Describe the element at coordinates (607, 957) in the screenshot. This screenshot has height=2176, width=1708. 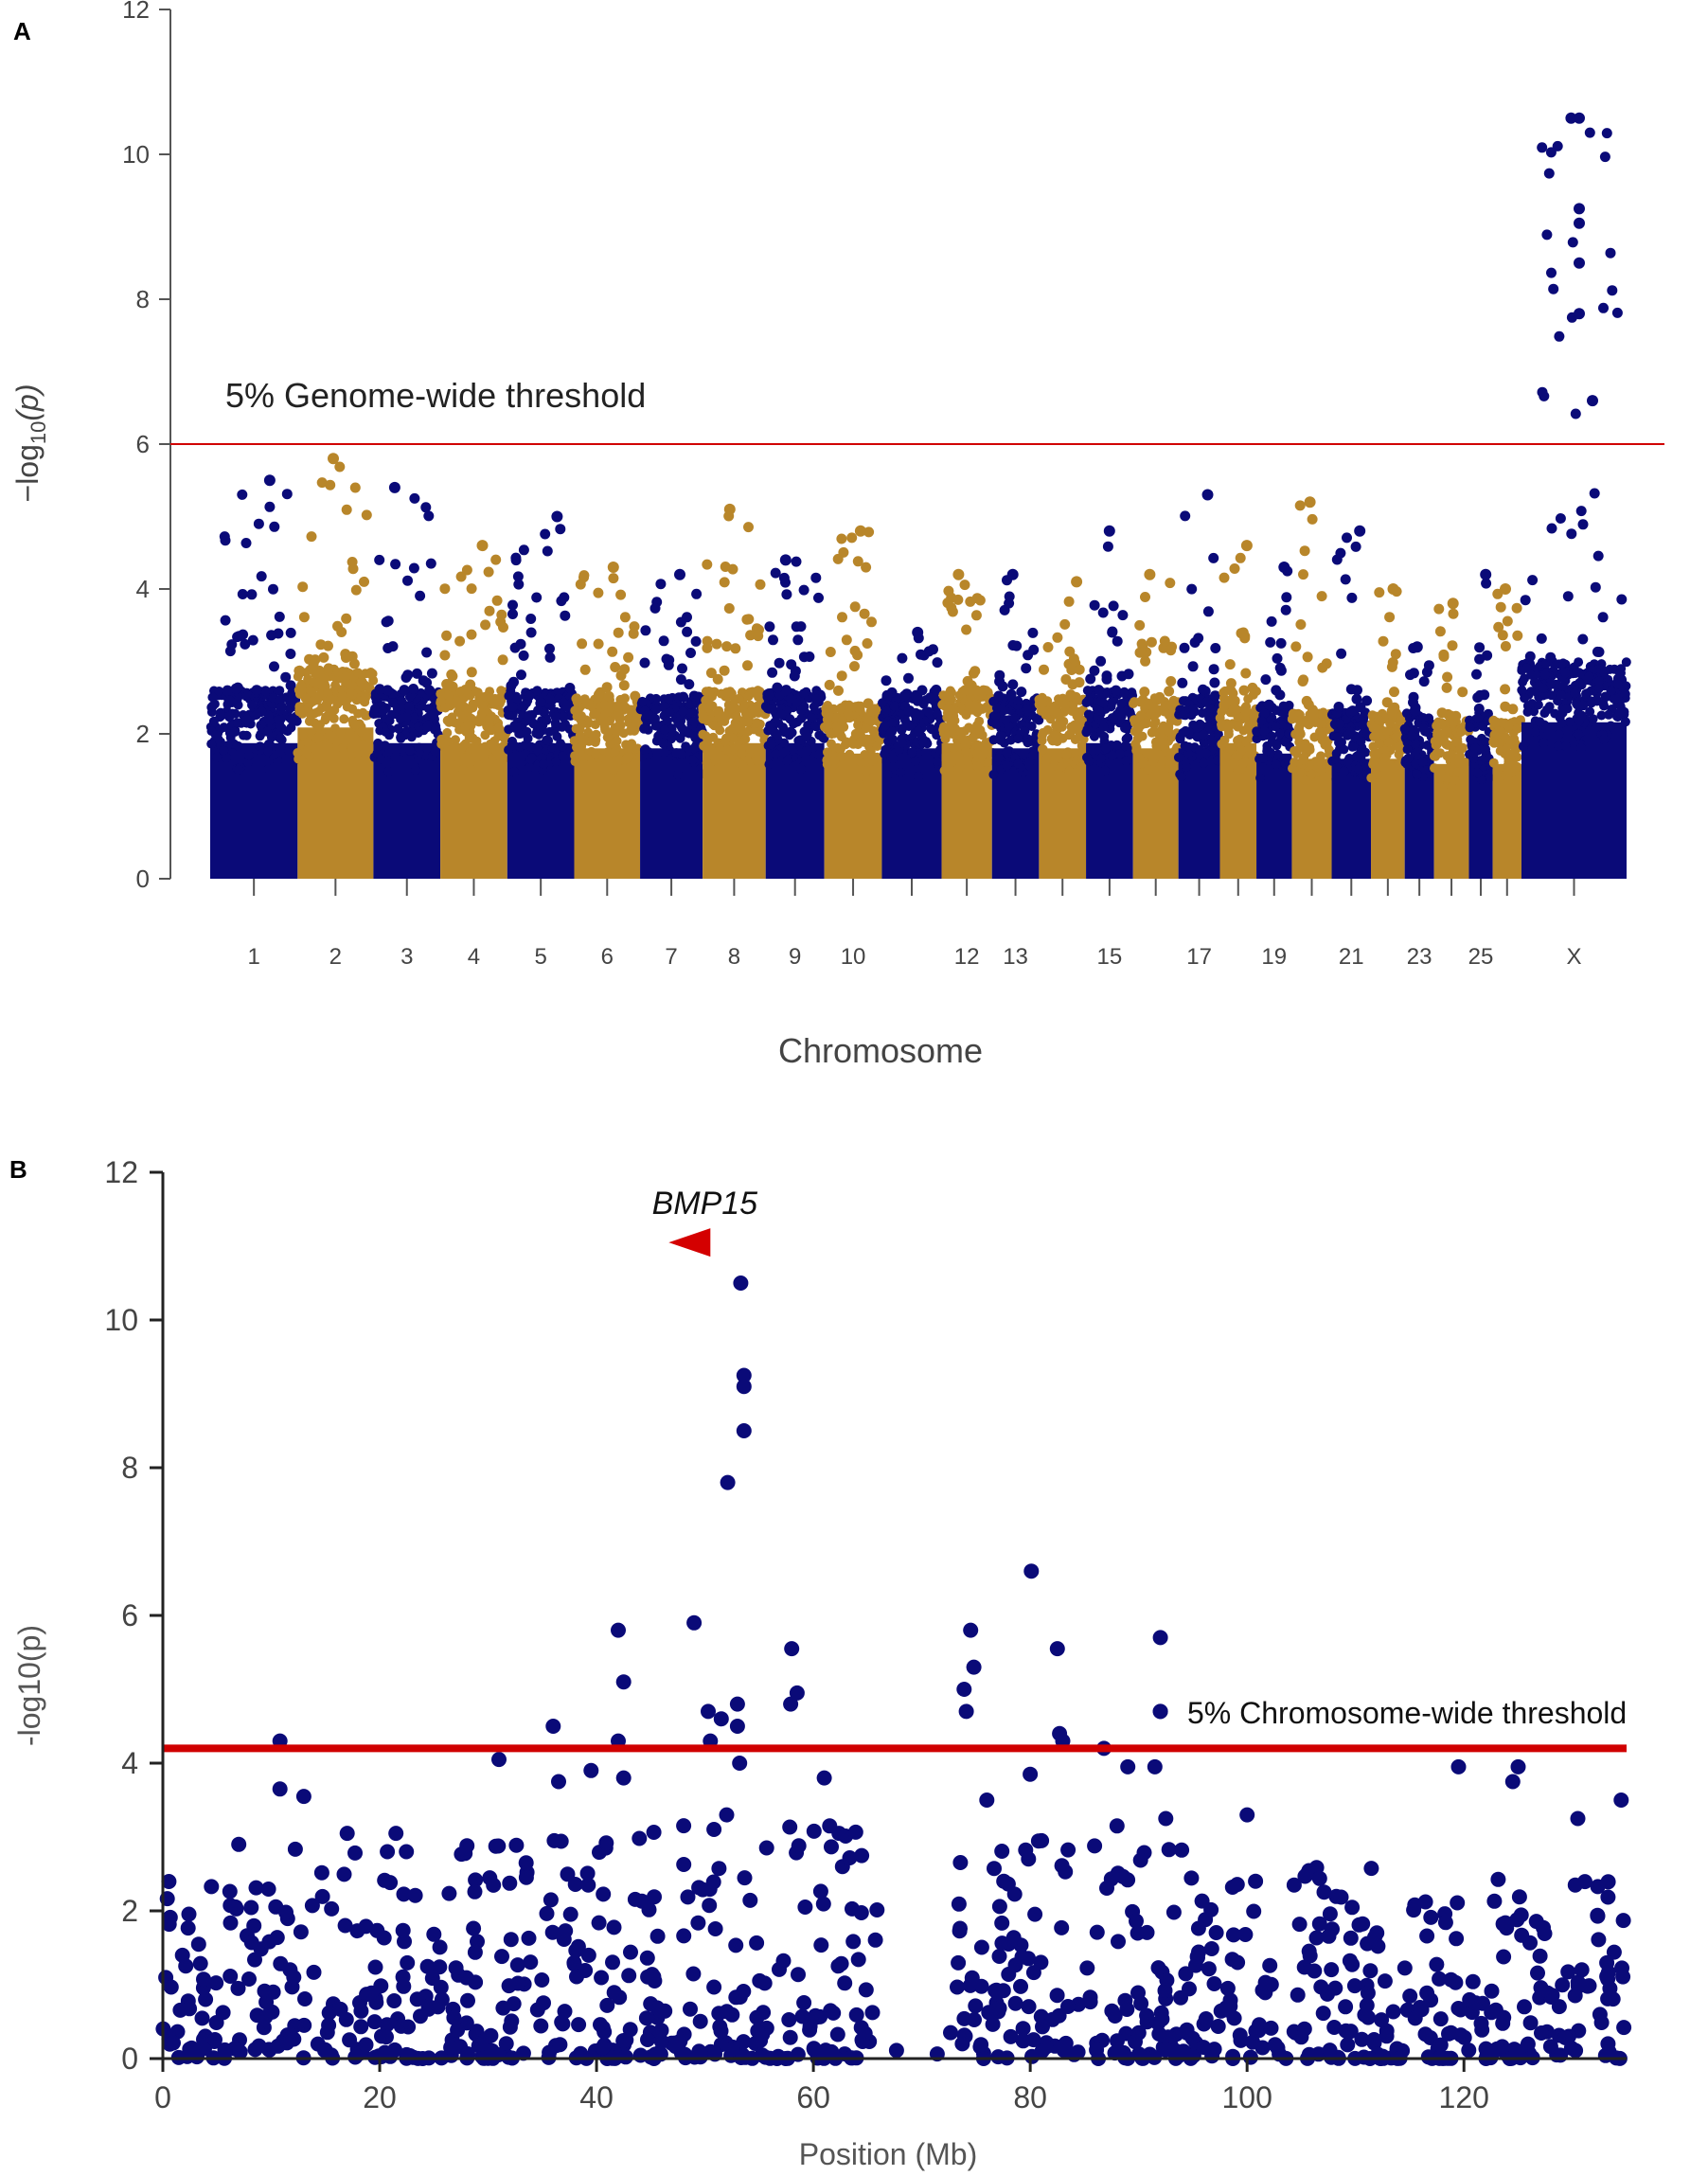
I see `x-tick-label: 6` at that location.